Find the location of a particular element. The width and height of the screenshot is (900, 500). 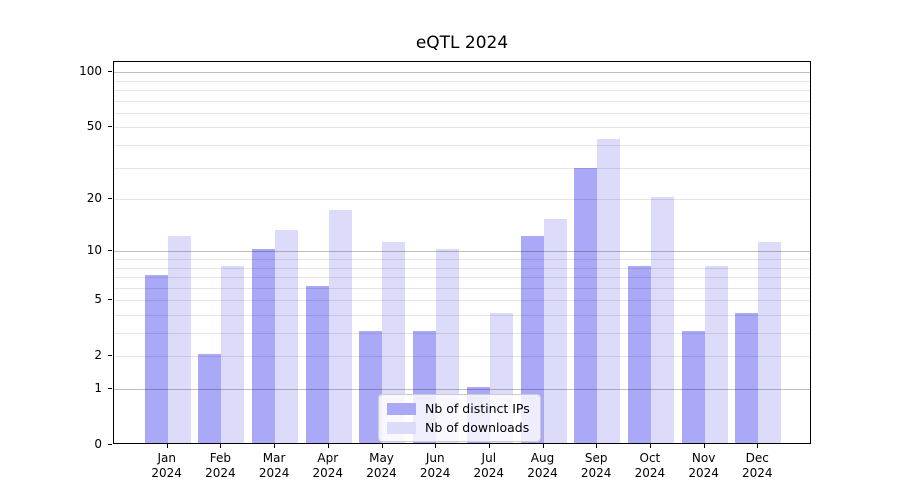

x-tick-label-sep: Sep 2024 is located at coordinates (596, 465).